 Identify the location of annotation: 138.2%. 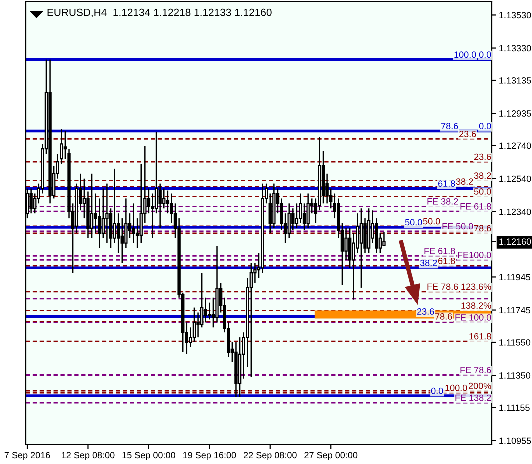
(477, 305).